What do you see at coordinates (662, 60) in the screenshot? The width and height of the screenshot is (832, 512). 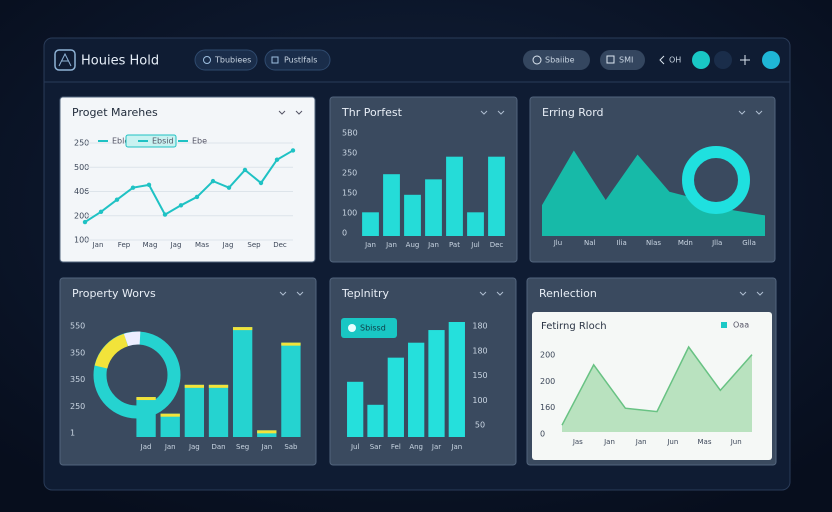 I see `back-icon` at bounding box center [662, 60].